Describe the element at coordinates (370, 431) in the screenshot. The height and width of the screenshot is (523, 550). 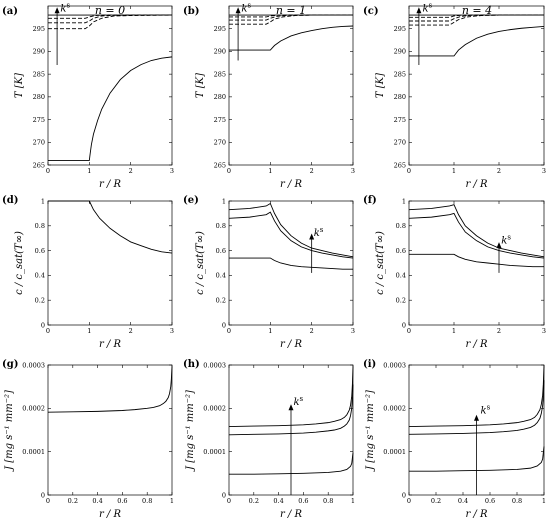
I see `y-axis-label: J [mg s⁻¹ mm⁻²]` at that location.